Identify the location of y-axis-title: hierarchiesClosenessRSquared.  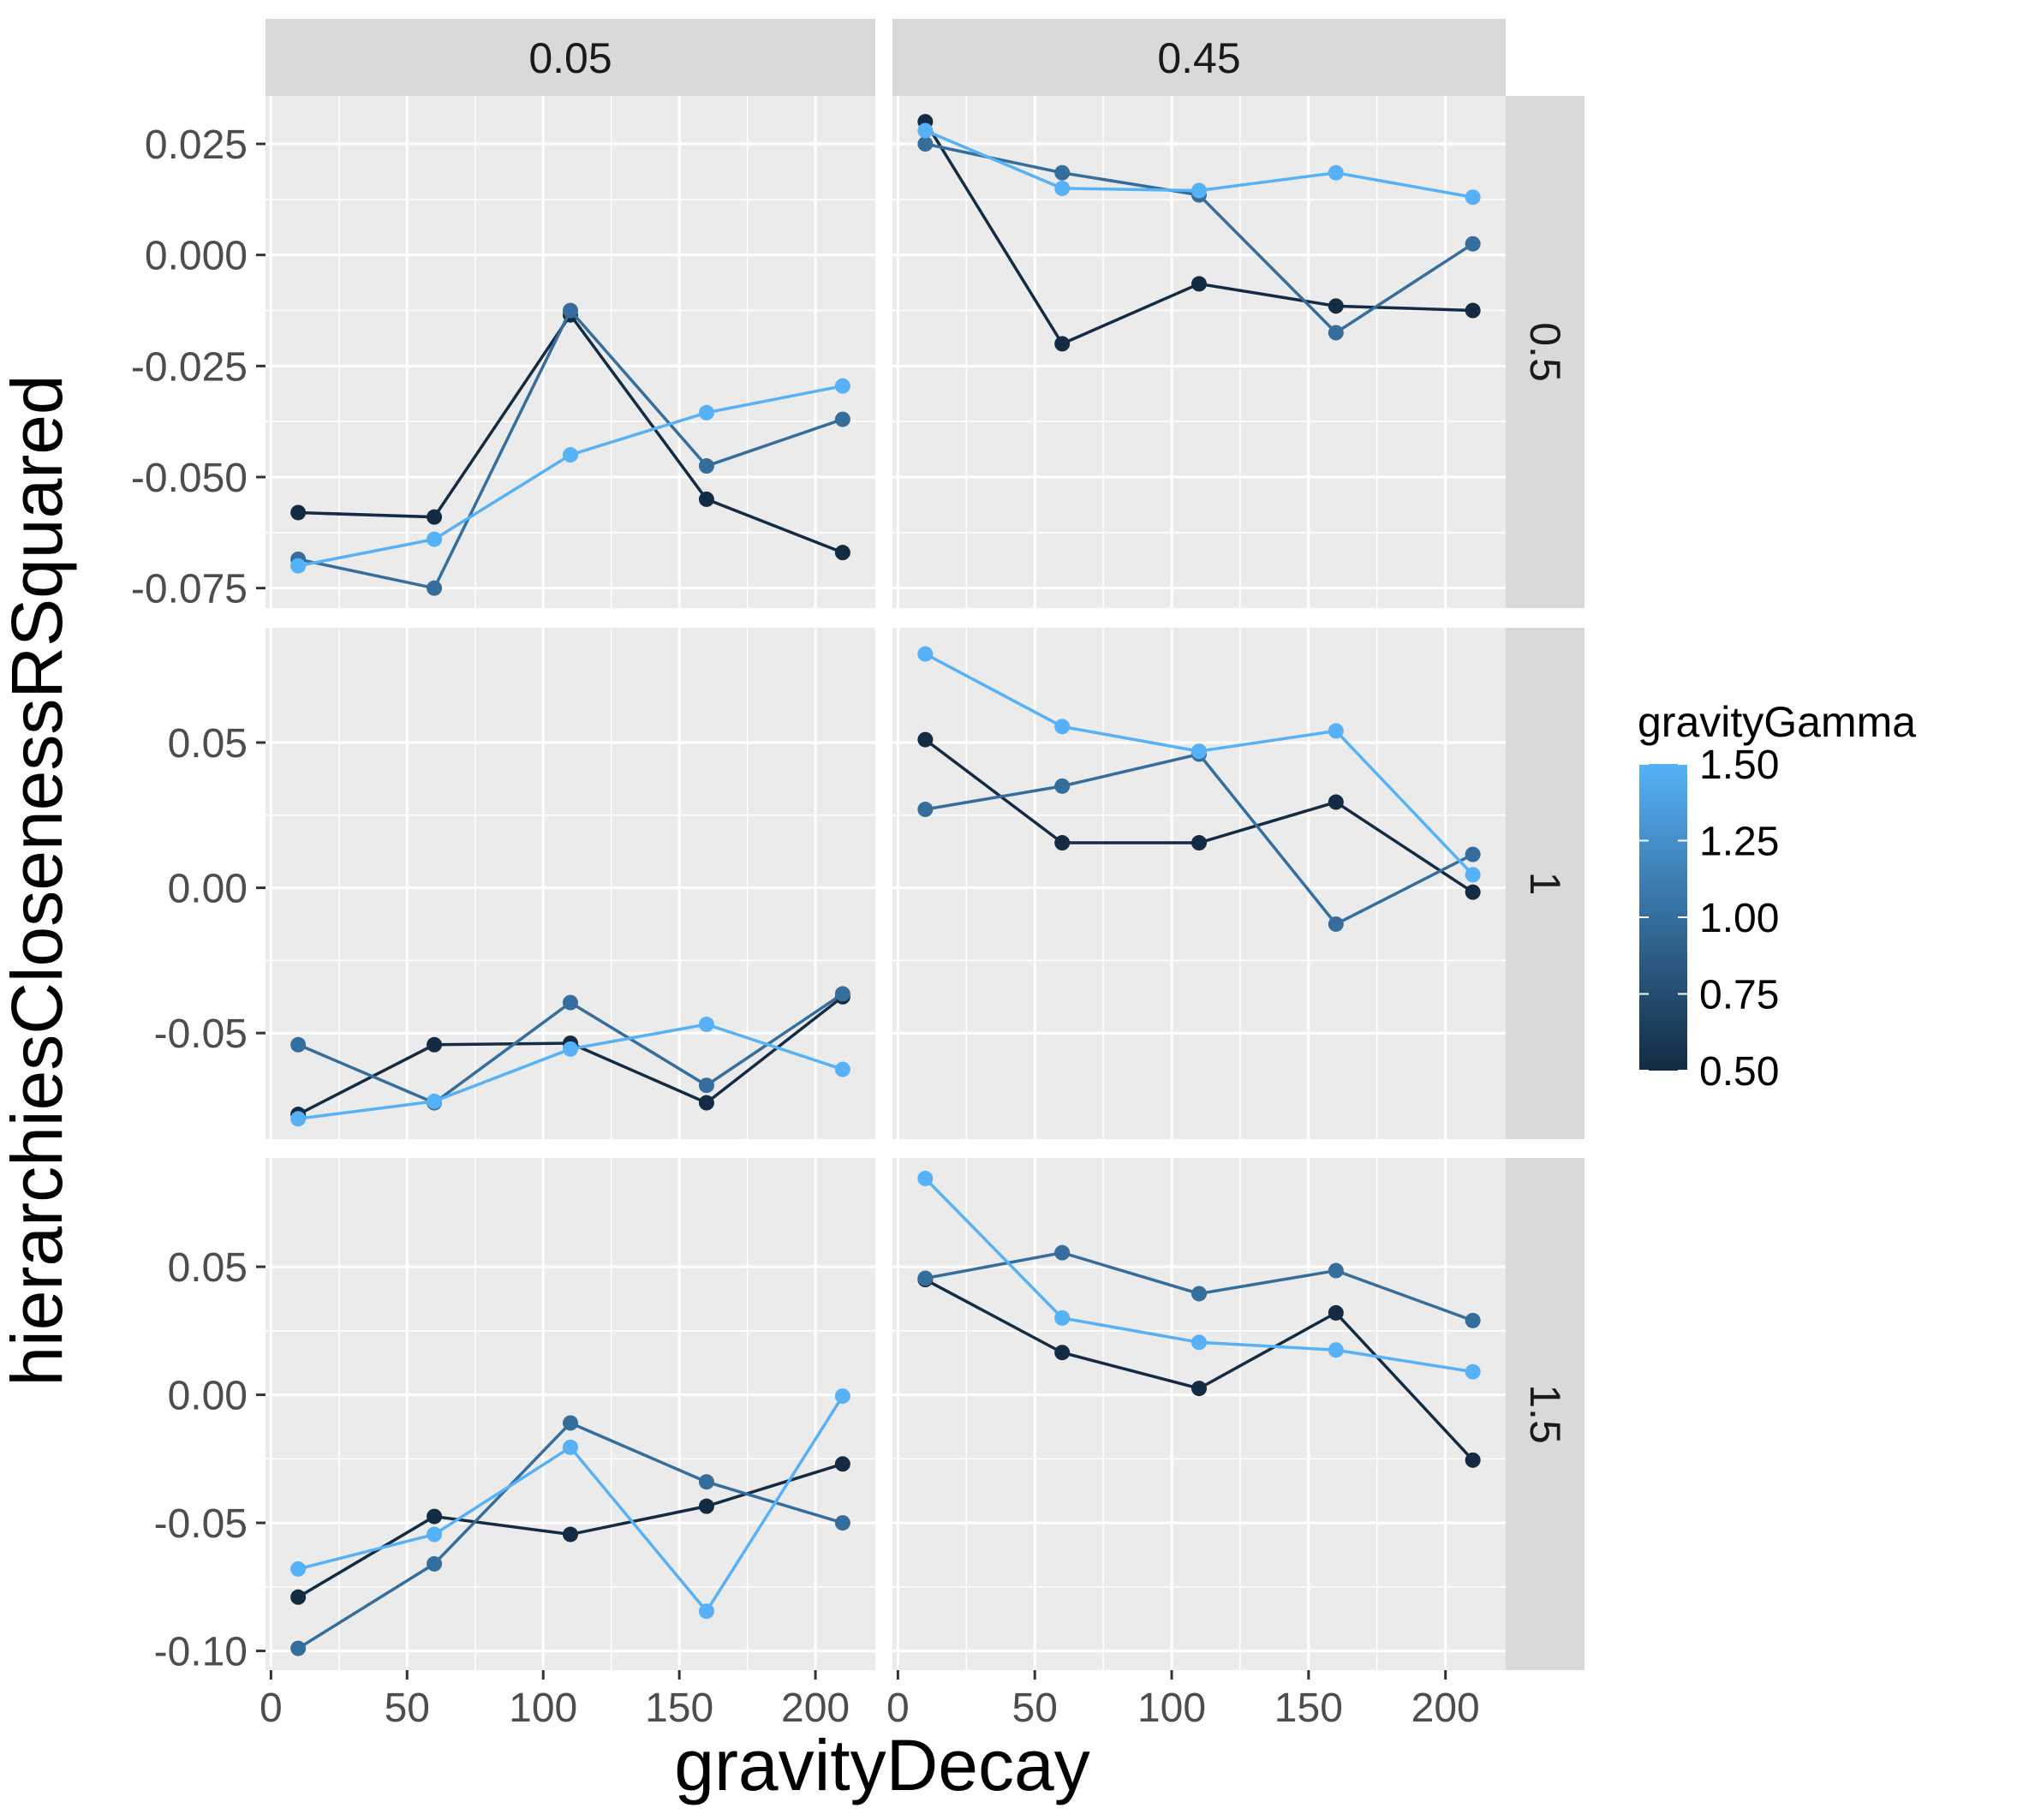
(38, 880).